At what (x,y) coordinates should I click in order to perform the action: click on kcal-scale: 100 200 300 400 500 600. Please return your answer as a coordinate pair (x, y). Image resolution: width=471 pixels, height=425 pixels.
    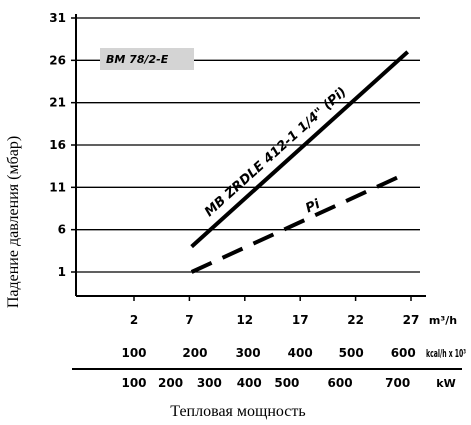
    Looking at the image, I should click on (268, 353).